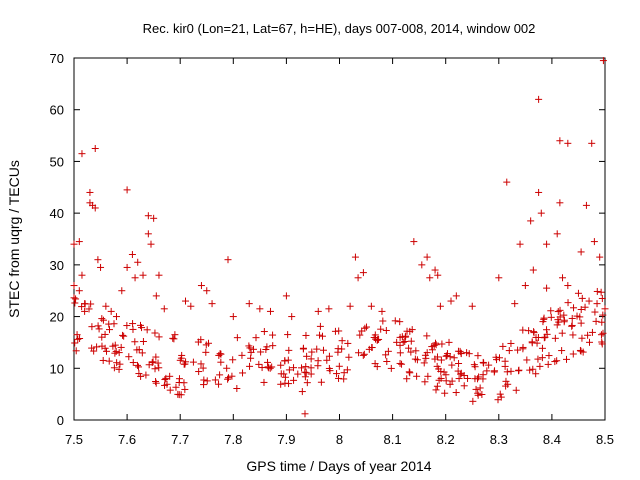  I want to click on y-tick-label: 30, so click(57, 265).